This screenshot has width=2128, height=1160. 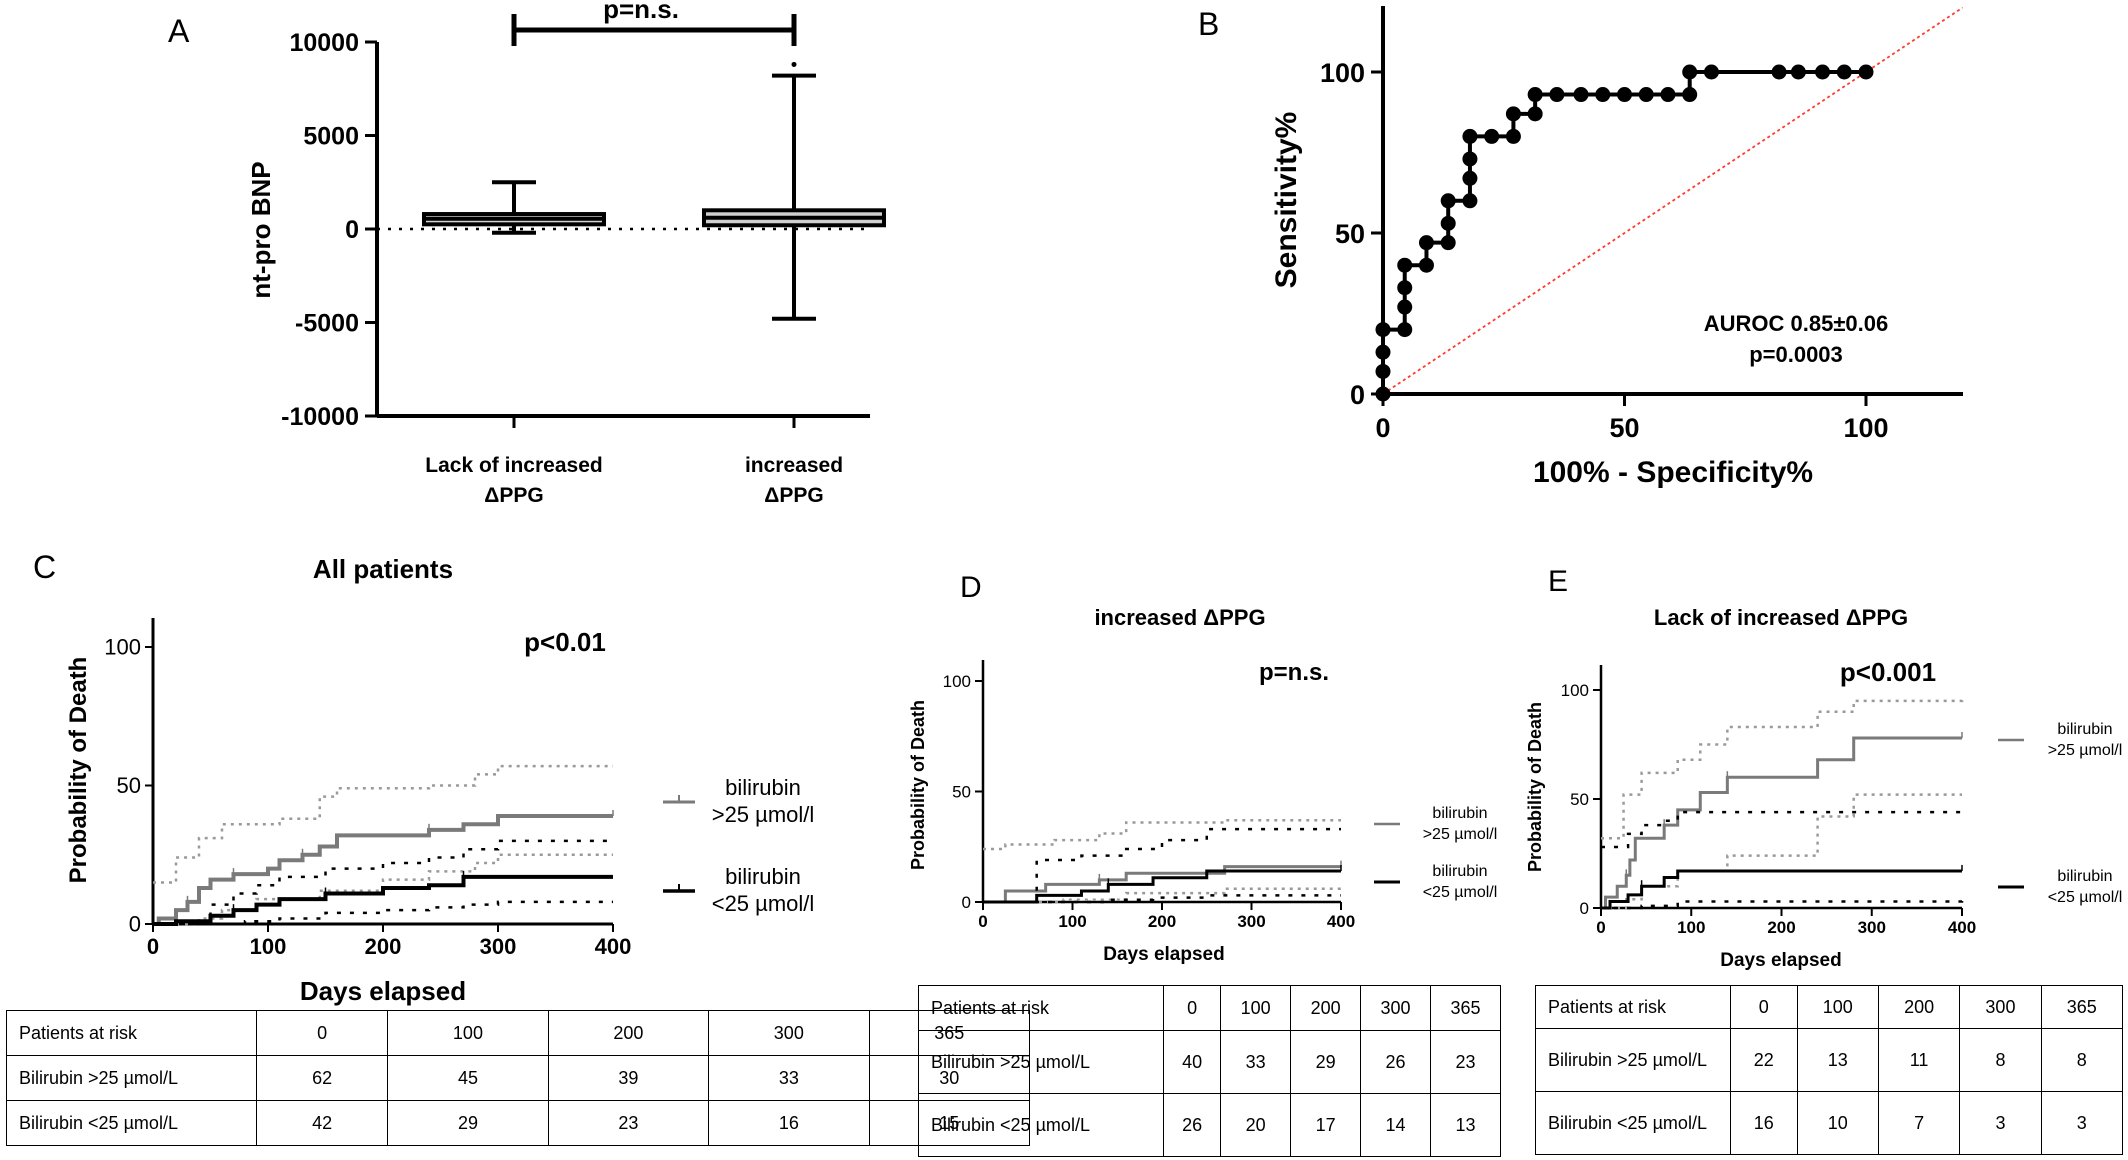 What do you see at coordinates (1837, 1123) in the screenshot?
I see `table-cell: 10` at bounding box center [1837, 1123].